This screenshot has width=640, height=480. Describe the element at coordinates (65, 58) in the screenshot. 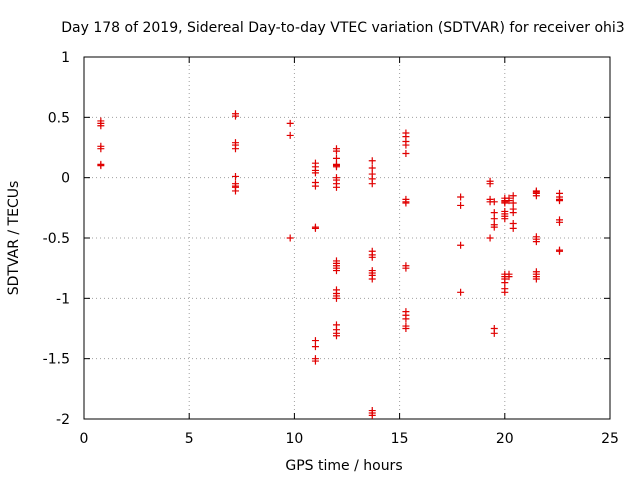

I see `y-tick-label: 1` at that location.